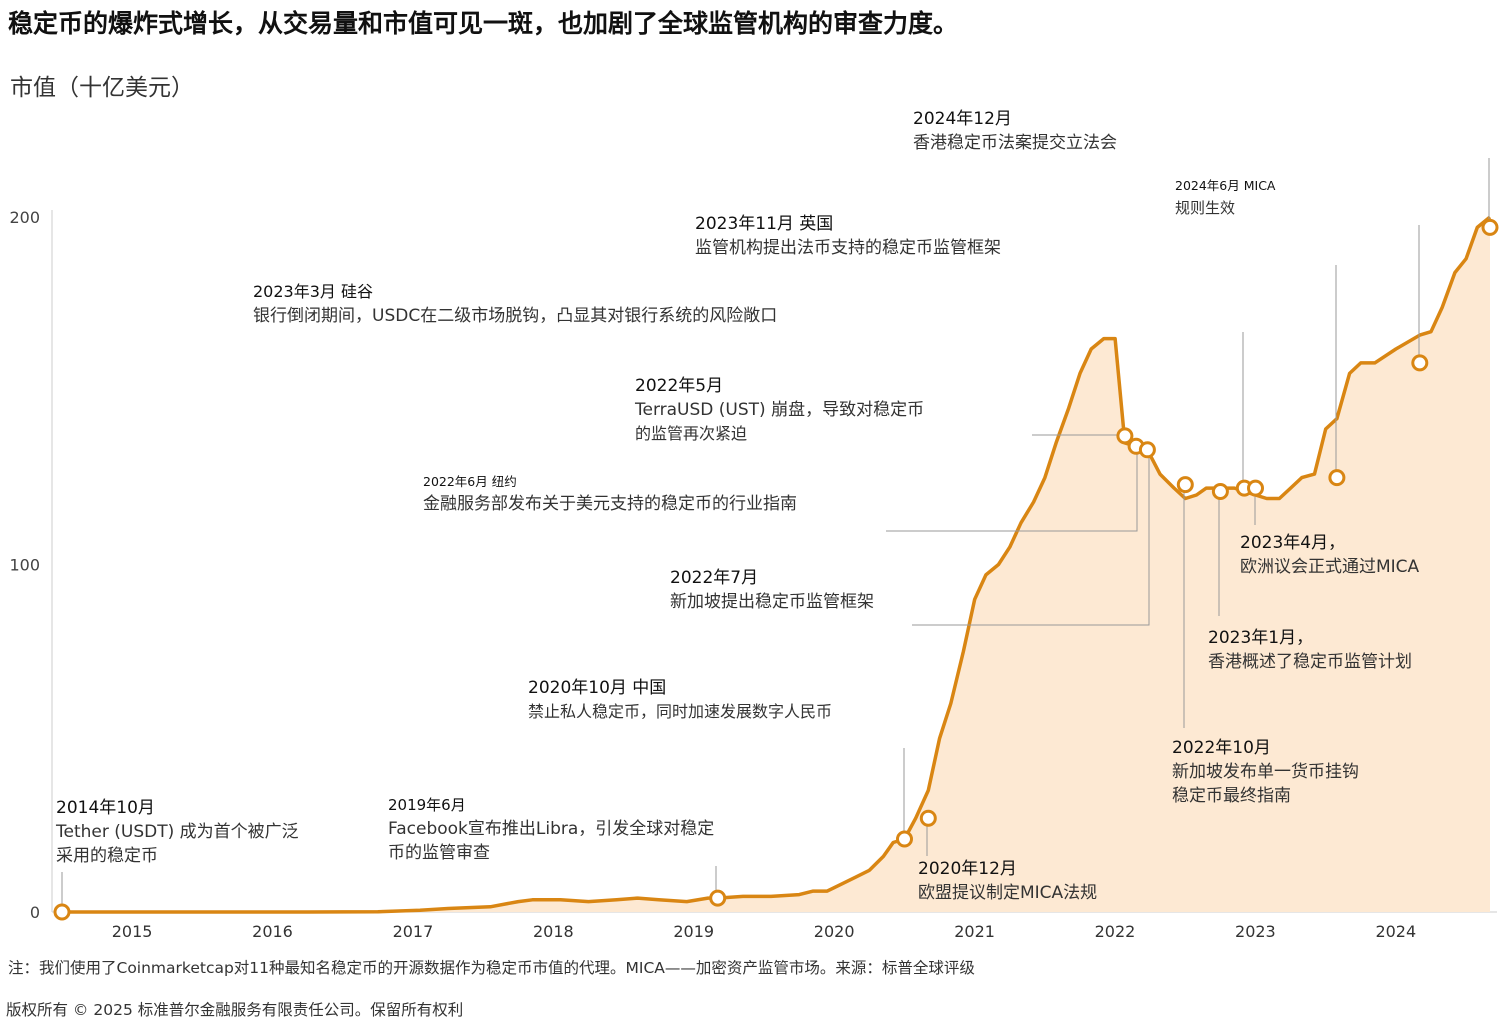  I want to click on x-tick-label: 2015, so click(132, 931).